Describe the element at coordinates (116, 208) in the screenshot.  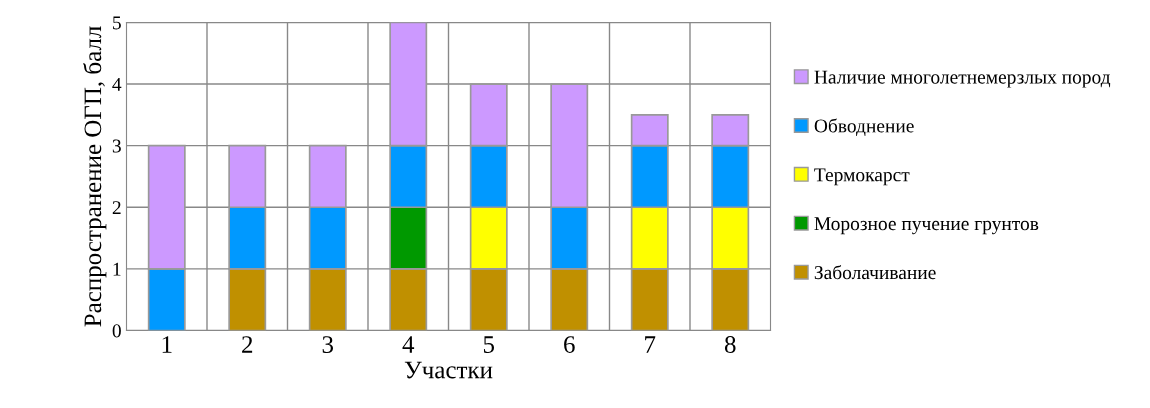
I see `y-tick-label: 2` at that location.